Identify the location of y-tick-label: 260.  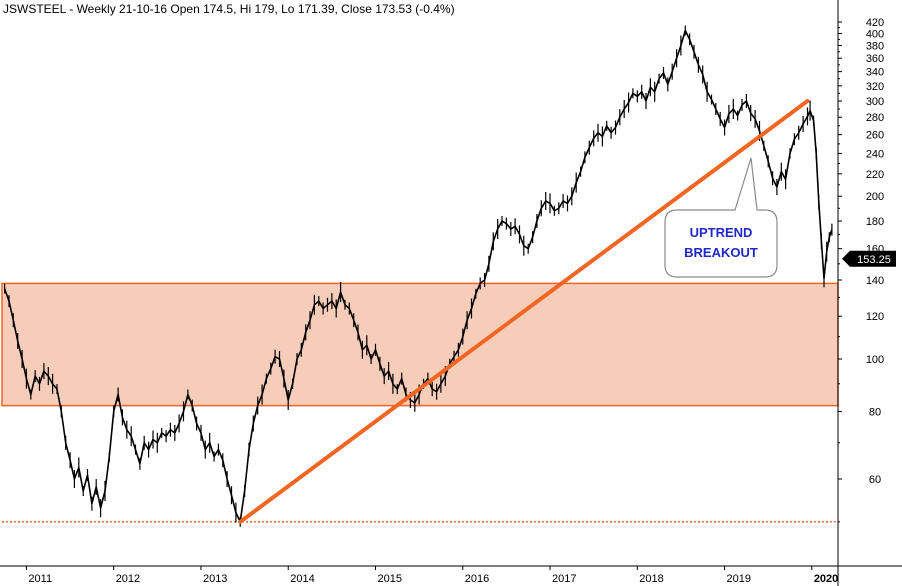
(875, 136).